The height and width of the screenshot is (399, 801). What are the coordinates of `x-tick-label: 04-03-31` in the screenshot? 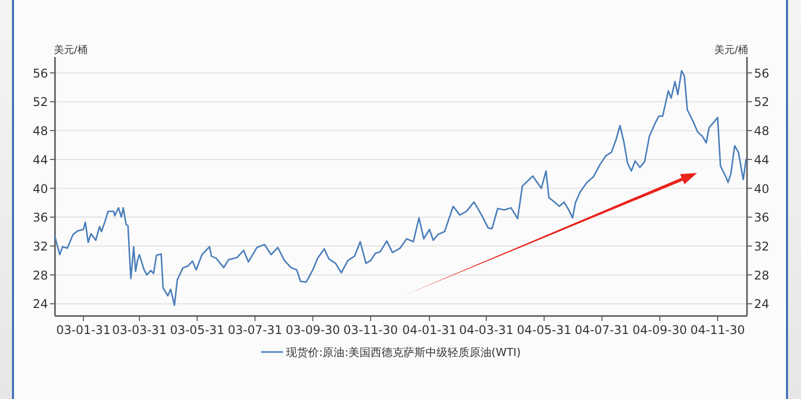 It's located at (486, 330).